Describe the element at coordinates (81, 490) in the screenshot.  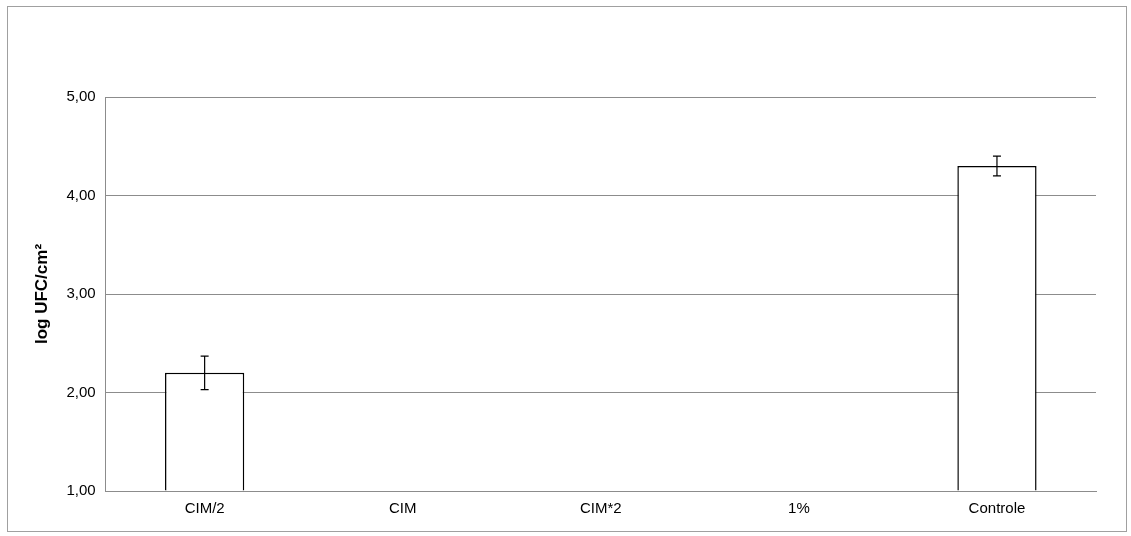
I see `y-tick-label: 1,00` at that location.